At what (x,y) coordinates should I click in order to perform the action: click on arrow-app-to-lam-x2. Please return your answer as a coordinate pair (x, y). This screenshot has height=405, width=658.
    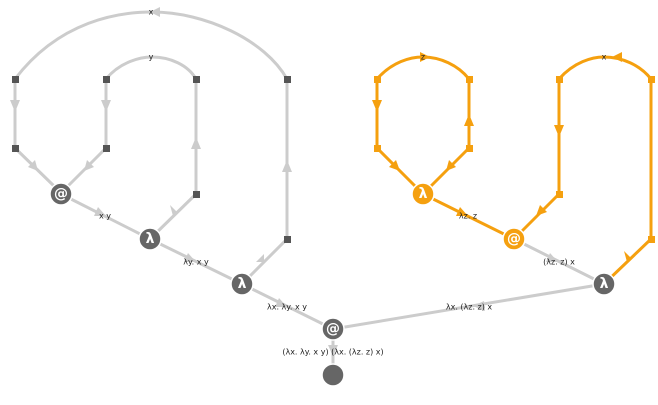
    Looking at the image, I should click on (552, 257).